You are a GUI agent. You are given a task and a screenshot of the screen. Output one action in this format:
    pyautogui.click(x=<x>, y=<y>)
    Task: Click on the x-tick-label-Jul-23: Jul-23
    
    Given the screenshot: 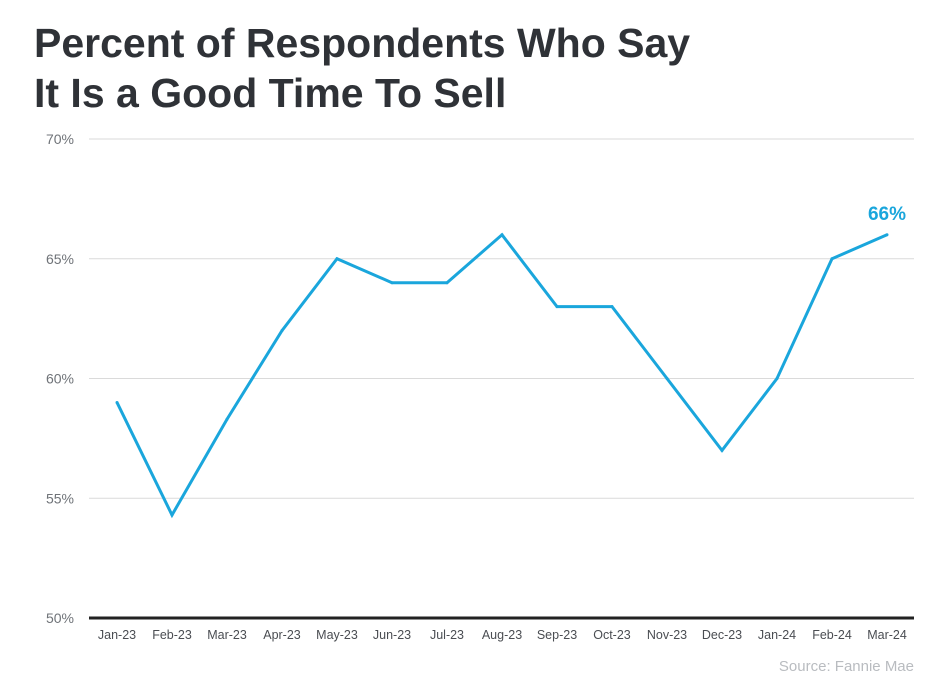 What is the action you would take?
    pyautogui.click(x=447, y=635)
    